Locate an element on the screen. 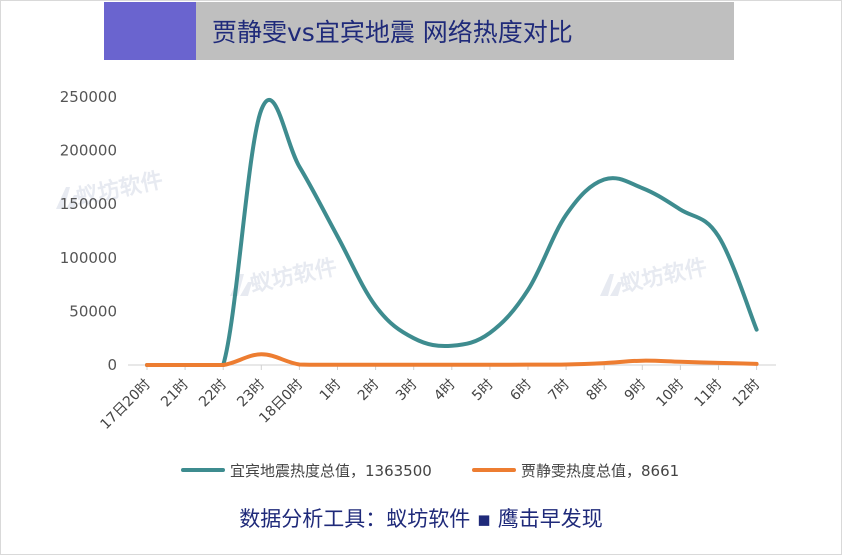 Image resolution: width=842 pixels, height=555 pixels. x-tick-label: 3时 is located at coordinates (407, 391).